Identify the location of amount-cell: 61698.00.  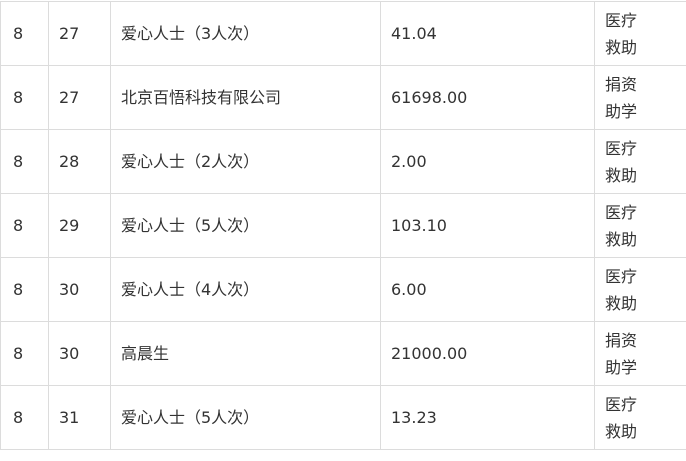
(487, 97).